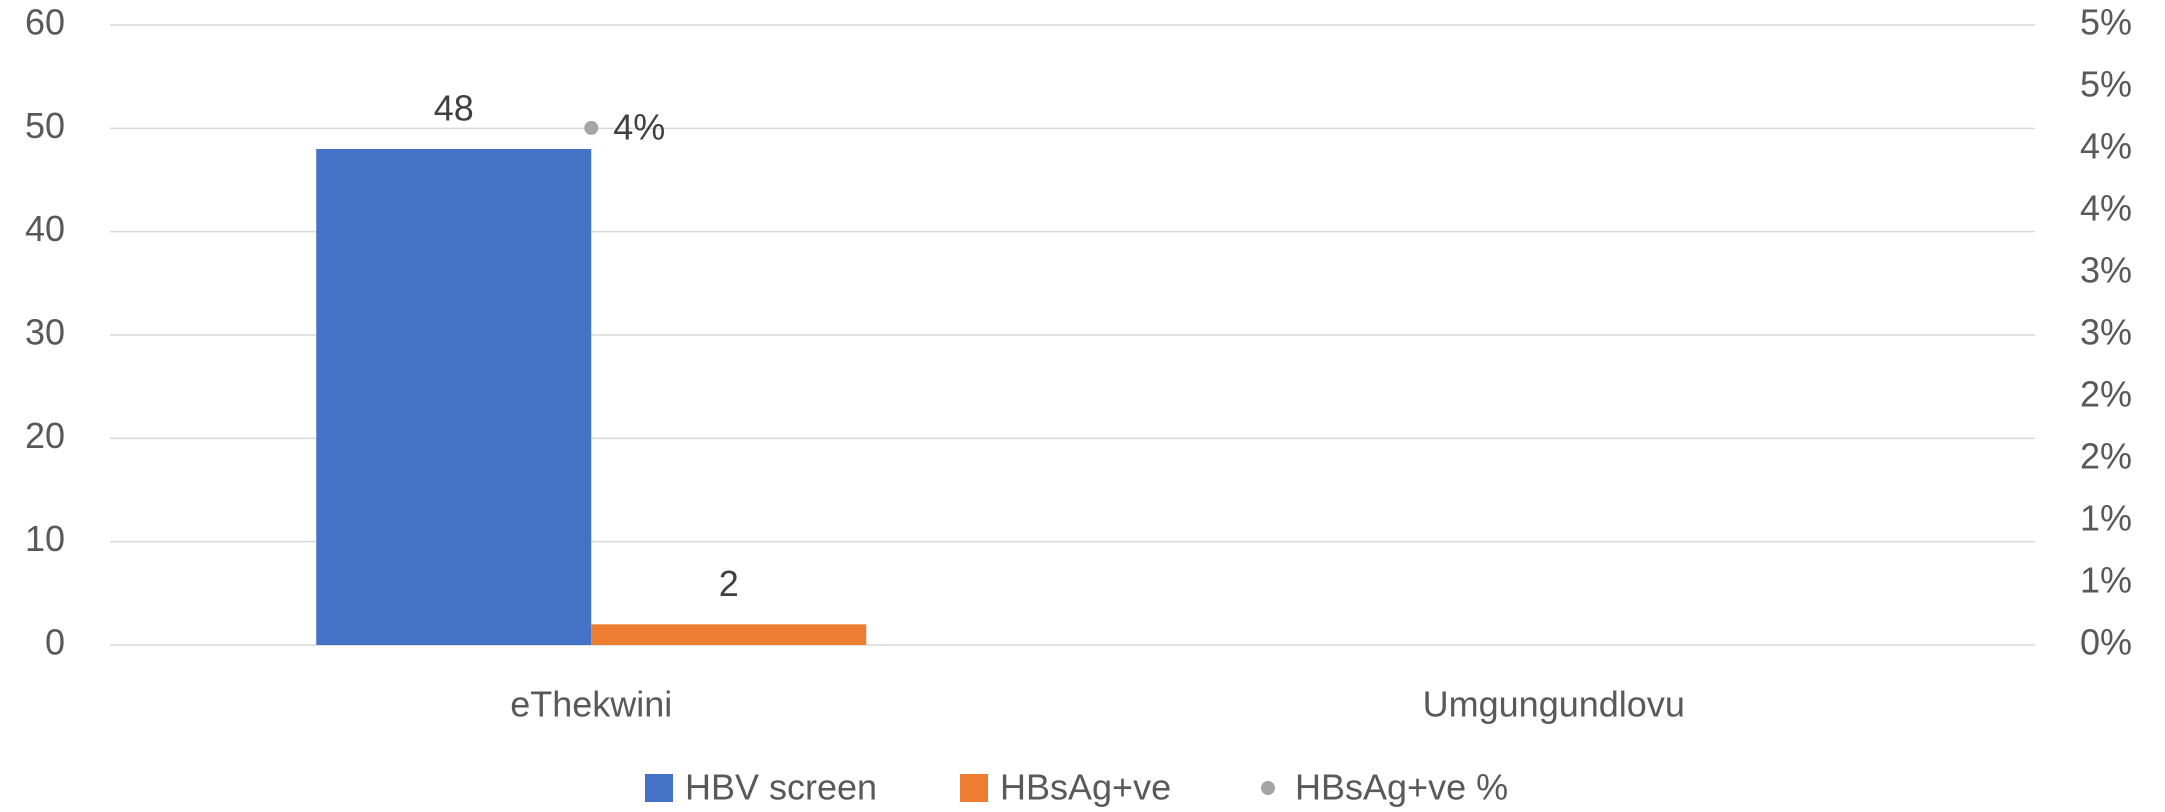  I want to click on x-tick-label: eThekwini, so click(591, 704).